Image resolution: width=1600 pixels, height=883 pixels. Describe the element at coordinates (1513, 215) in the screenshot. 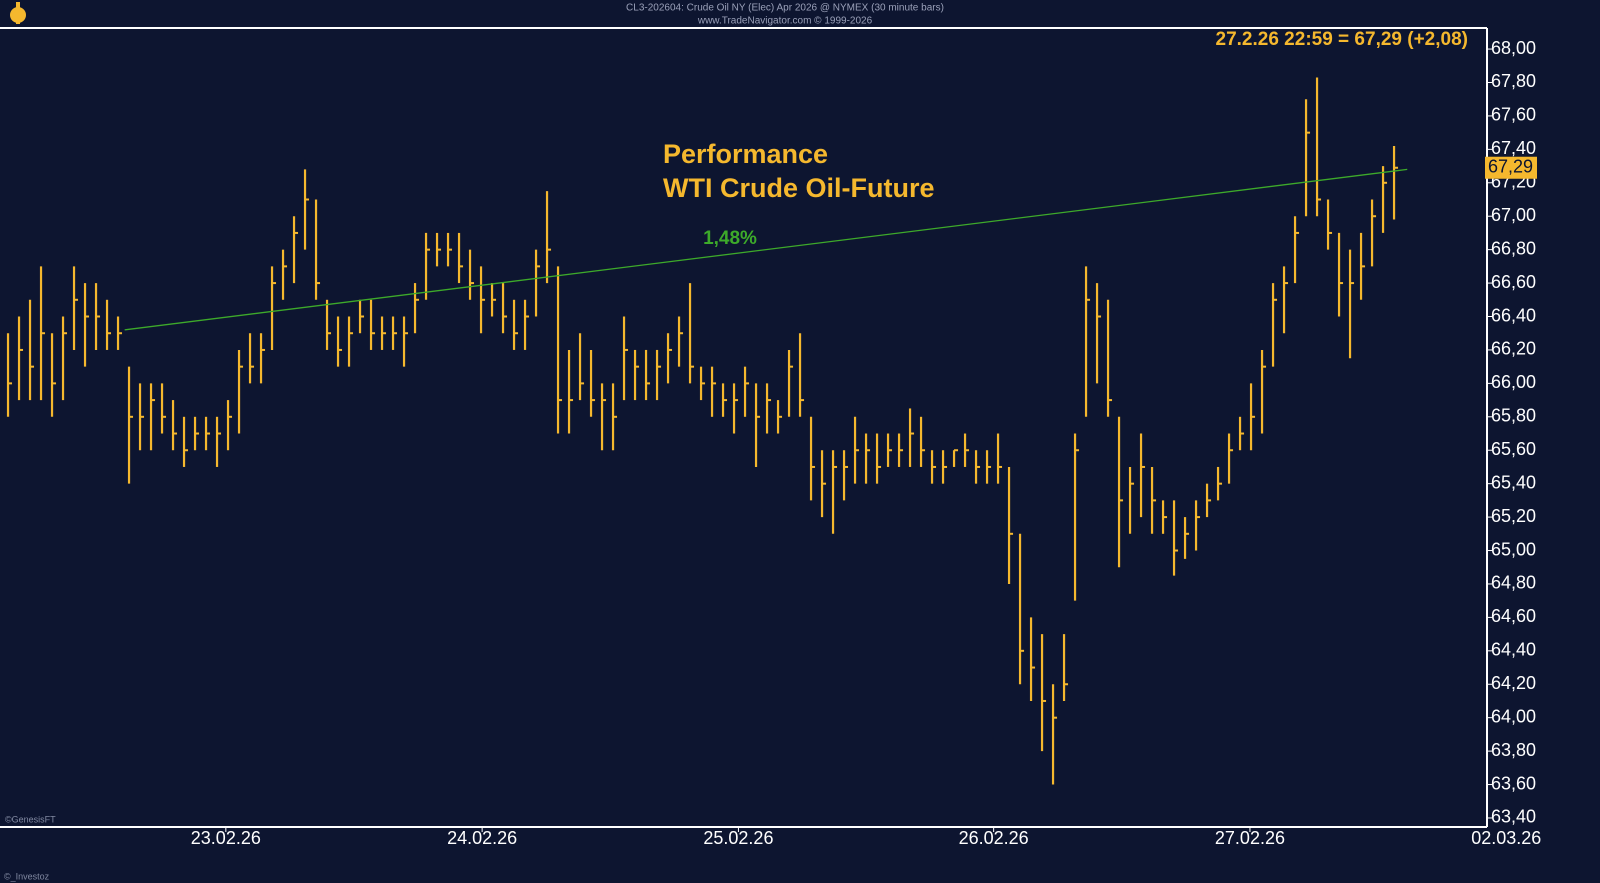

I see `y-tick-label: 67,00` at that location.